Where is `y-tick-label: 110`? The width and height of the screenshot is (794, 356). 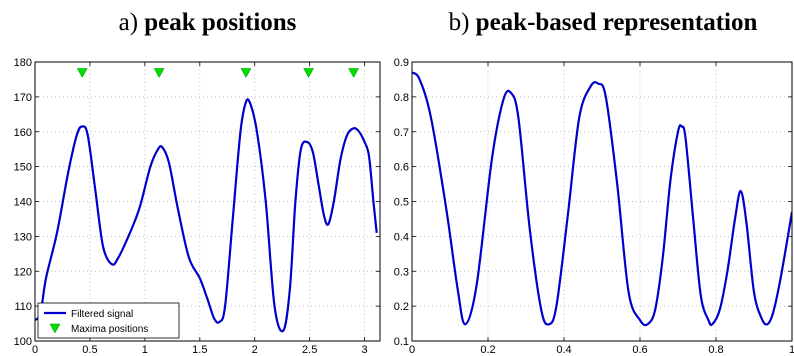
y-tick-label: 110 is located at coordinates (23, 307).